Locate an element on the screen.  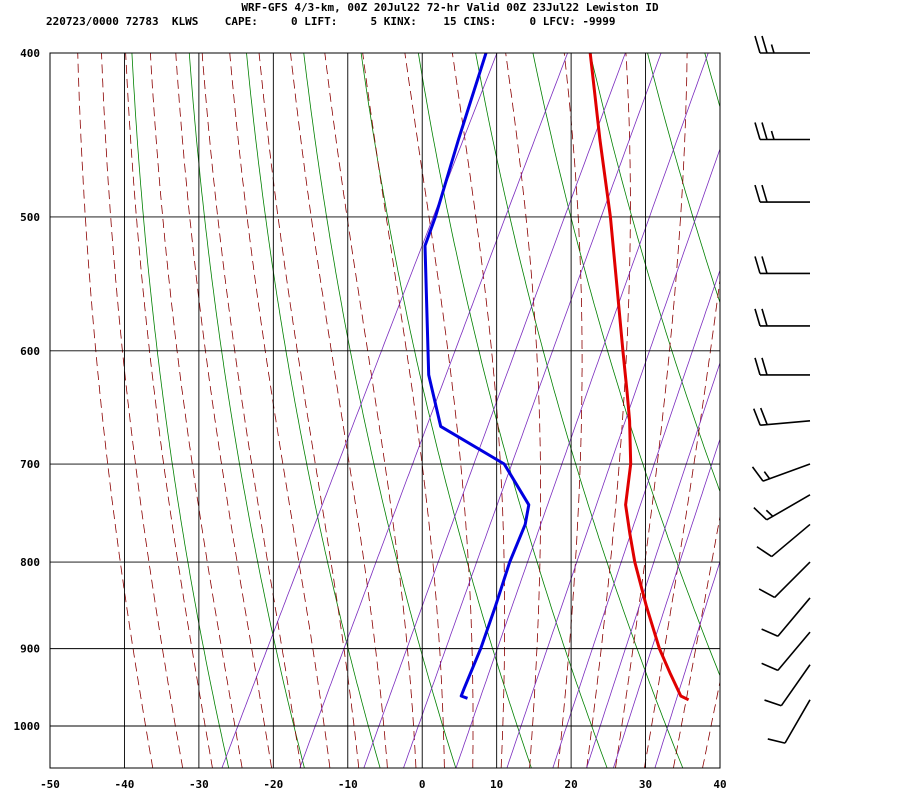
pressure-tick-label: 700 is located at coordinates (30, 464).